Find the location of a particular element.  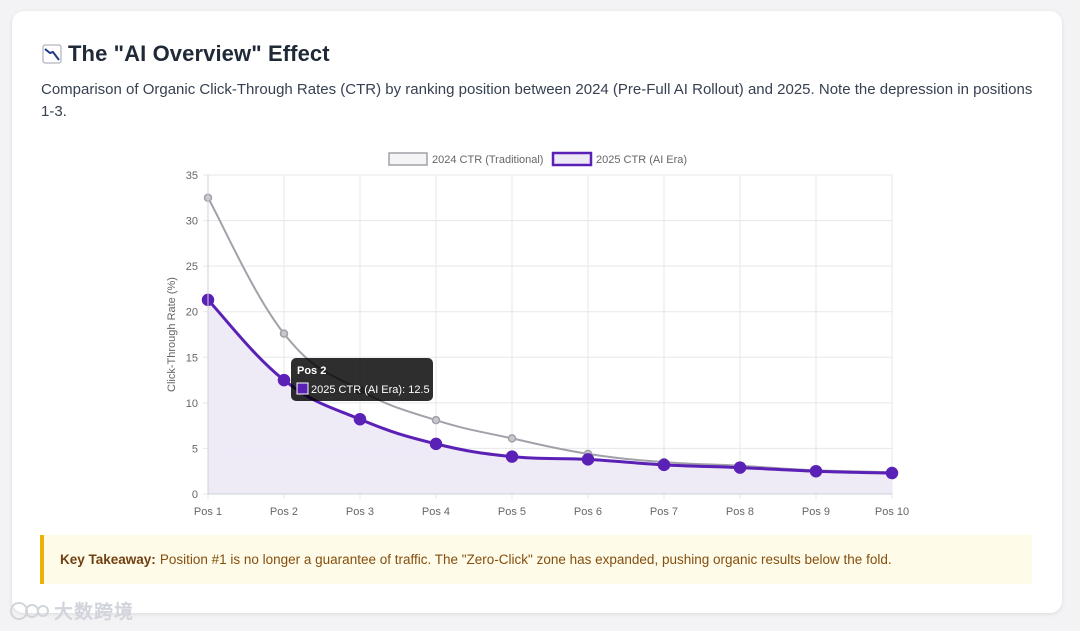

x-tick-label: Pos 2 is located at coordinates (284, 512).